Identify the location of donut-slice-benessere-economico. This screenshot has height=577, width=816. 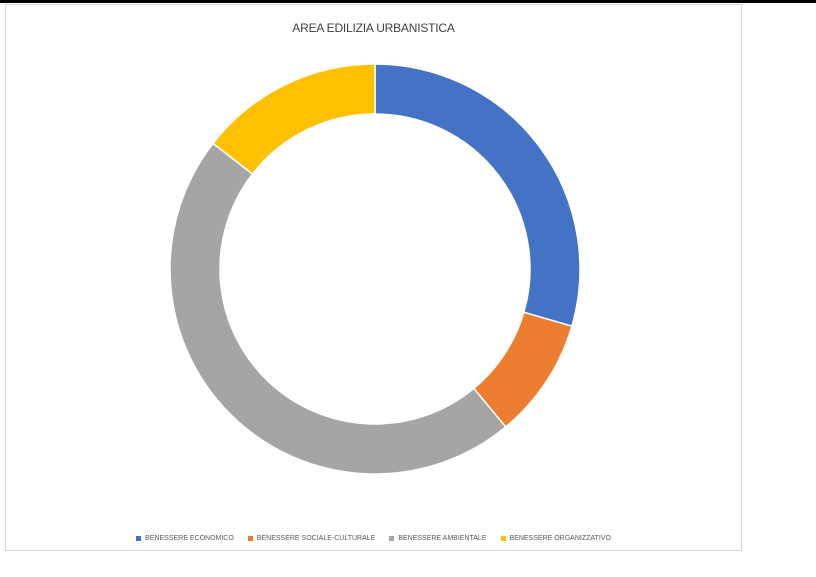
(477, 195).